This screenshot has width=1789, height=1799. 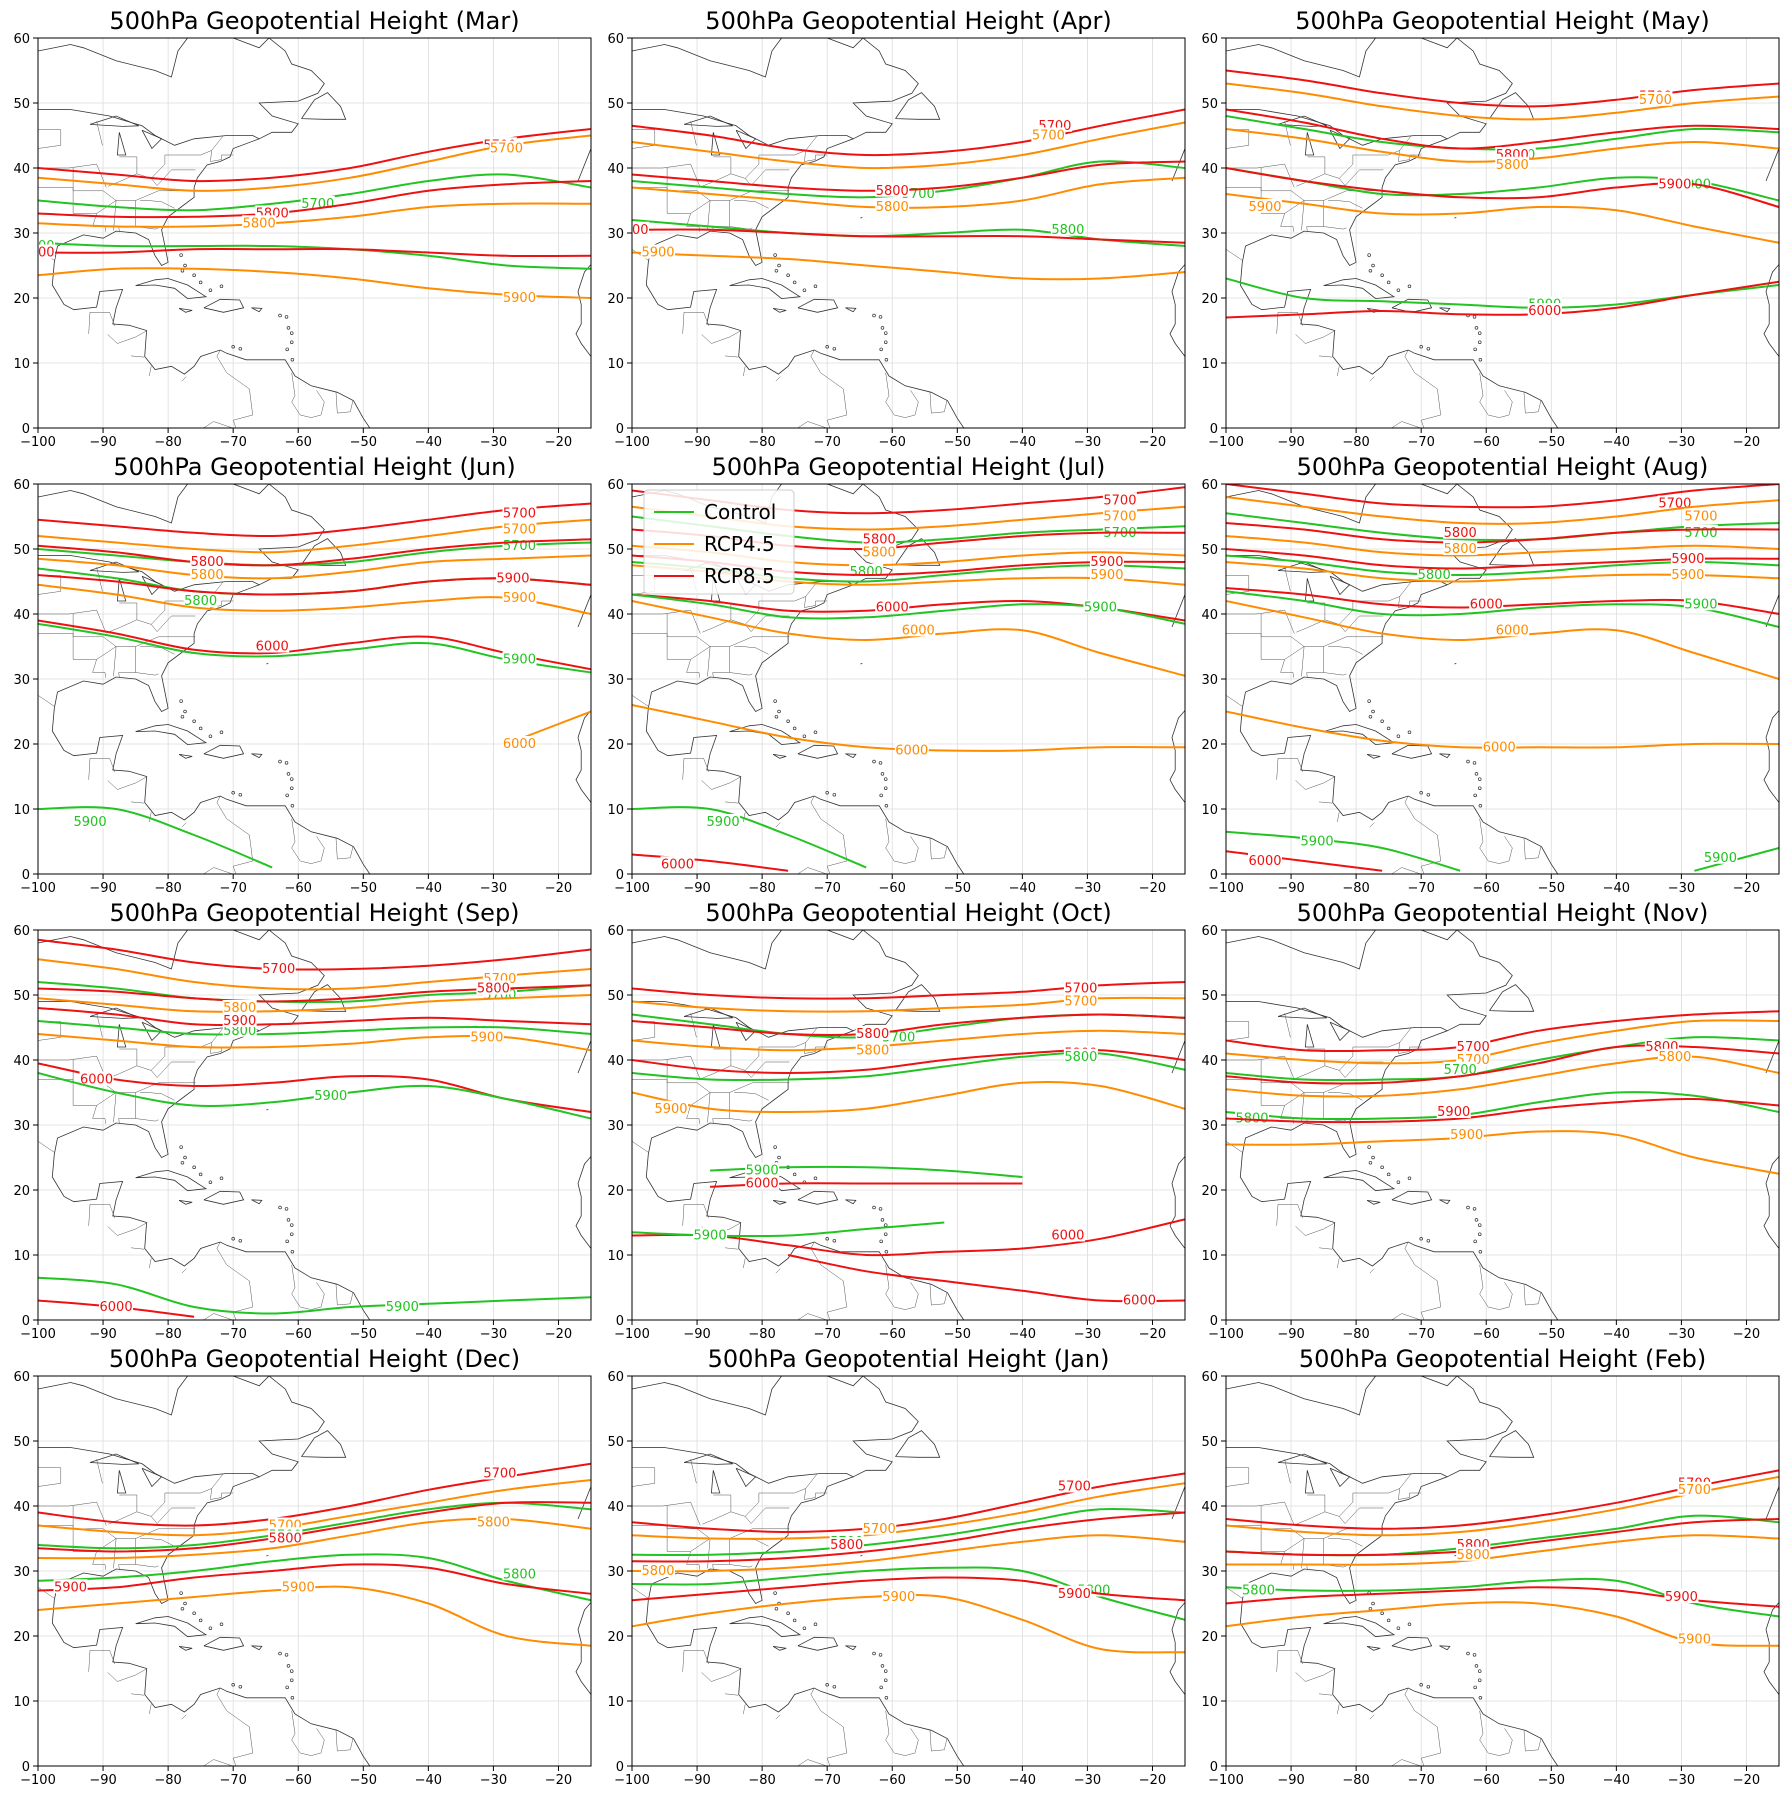 What do you see at coordinates (615, 996) in the screenshot?
I see `y-tick-label: 50` at bounding box center [615, 996].